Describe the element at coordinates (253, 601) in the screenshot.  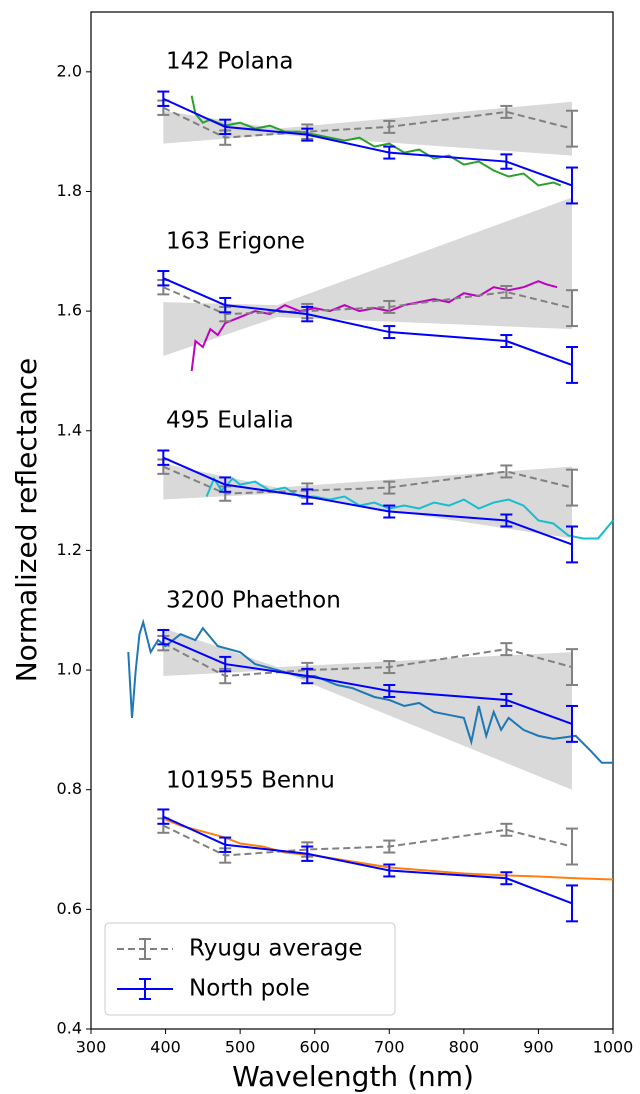
I see `group-label: 3200 Phaethon` at that location.